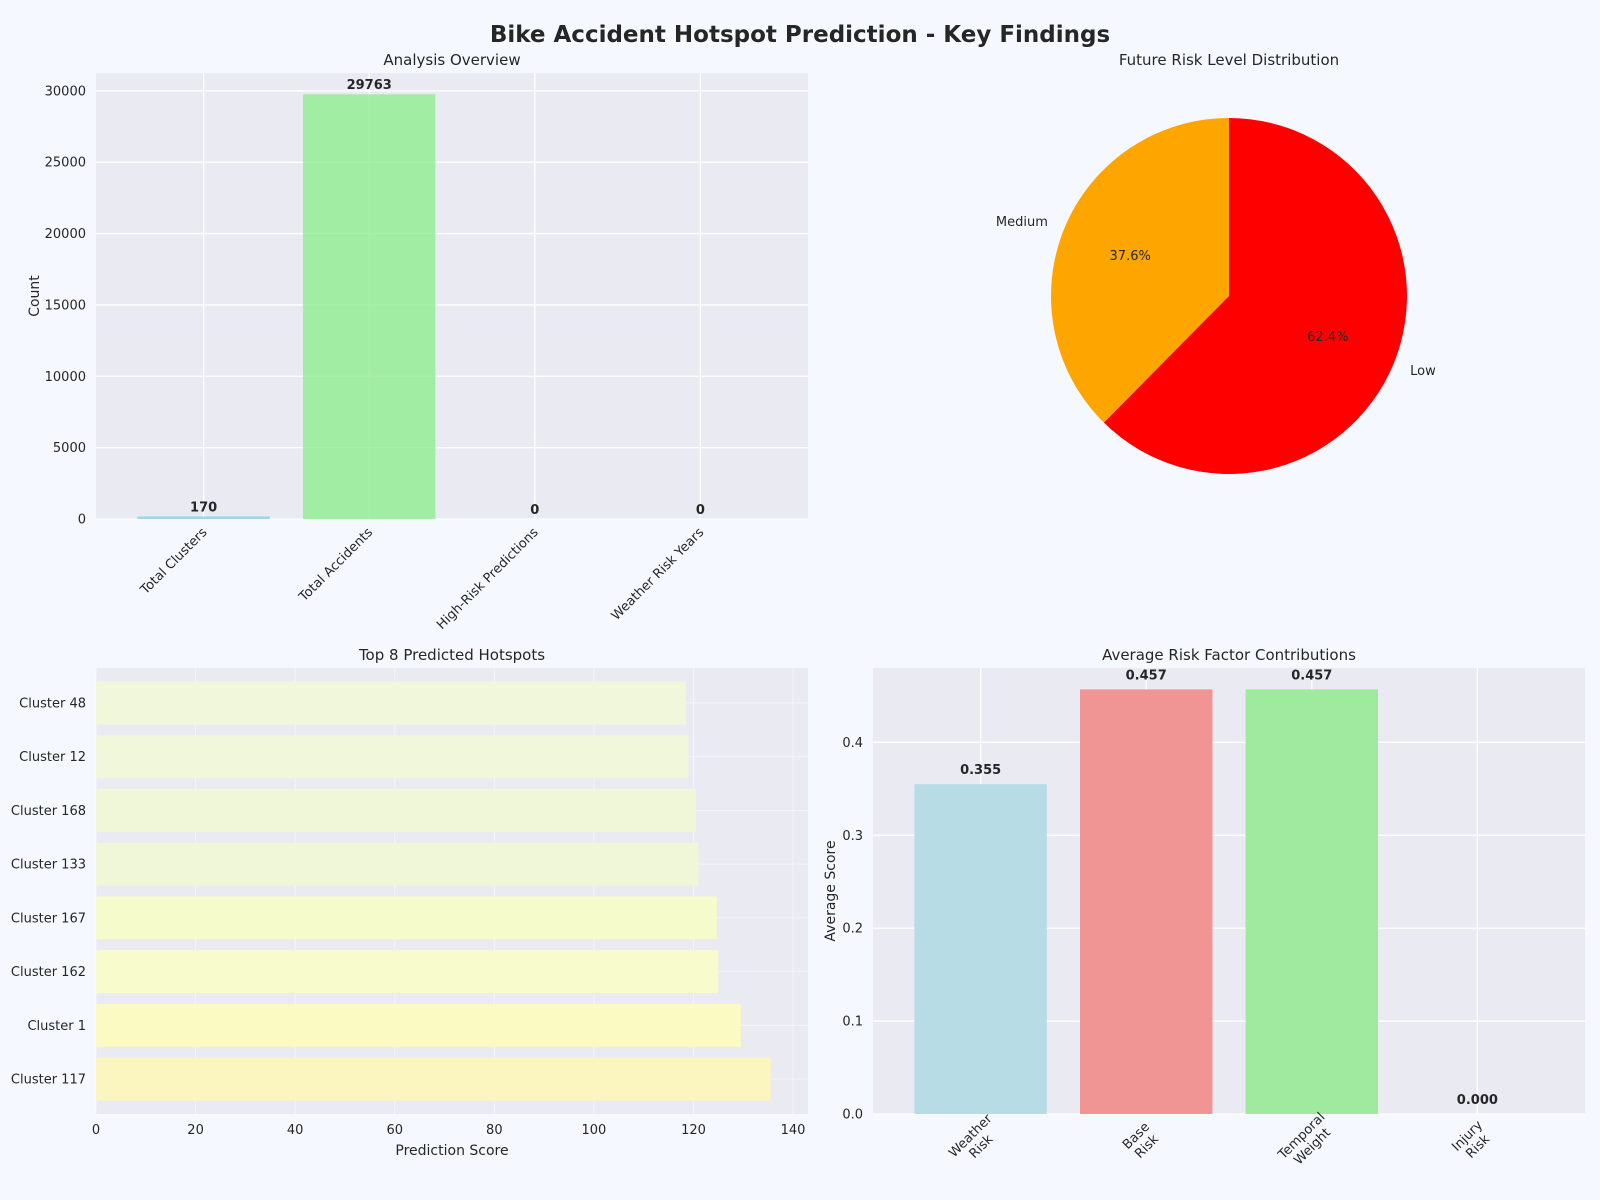 This screenshot has height=1200, width=1600. What do you see at coordinates (693, 1130) in the screenshot?
I see `hotspots-xtick-label: 120` at bounding box center [693, 1130].